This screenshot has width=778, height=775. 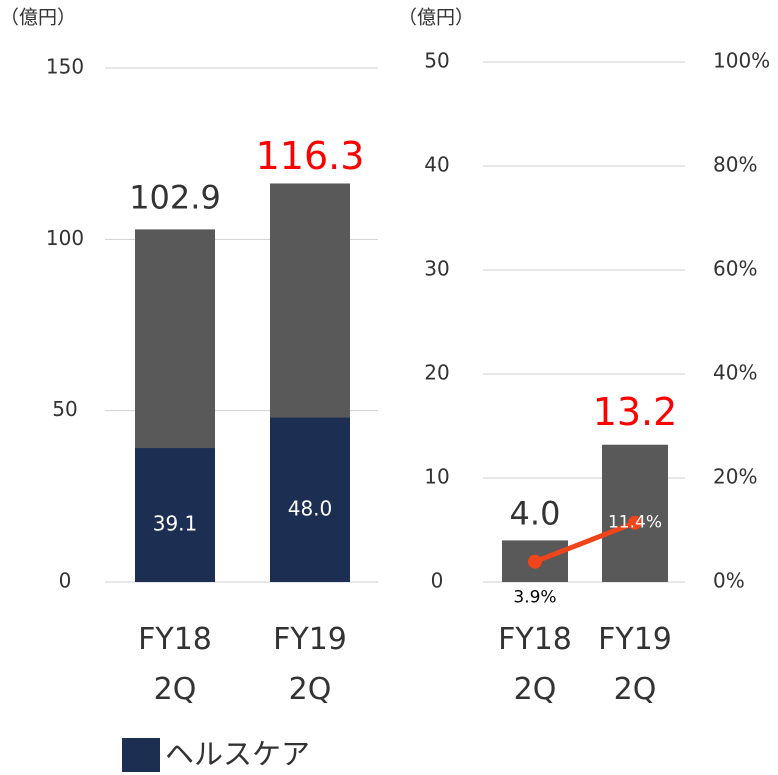 I want to click on y-tick-label: 150, so click(x=65, y=67).